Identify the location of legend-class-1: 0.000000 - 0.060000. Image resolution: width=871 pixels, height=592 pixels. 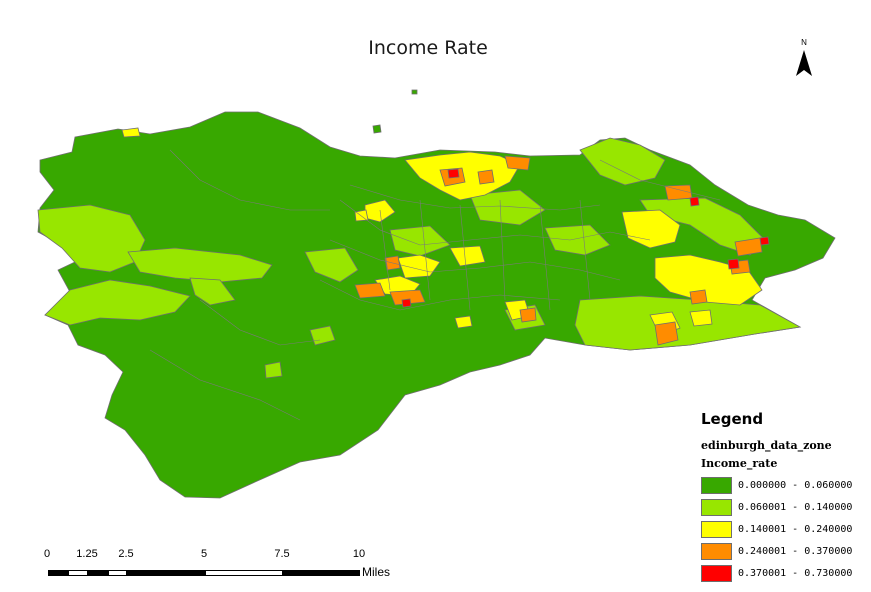
(783, 485).